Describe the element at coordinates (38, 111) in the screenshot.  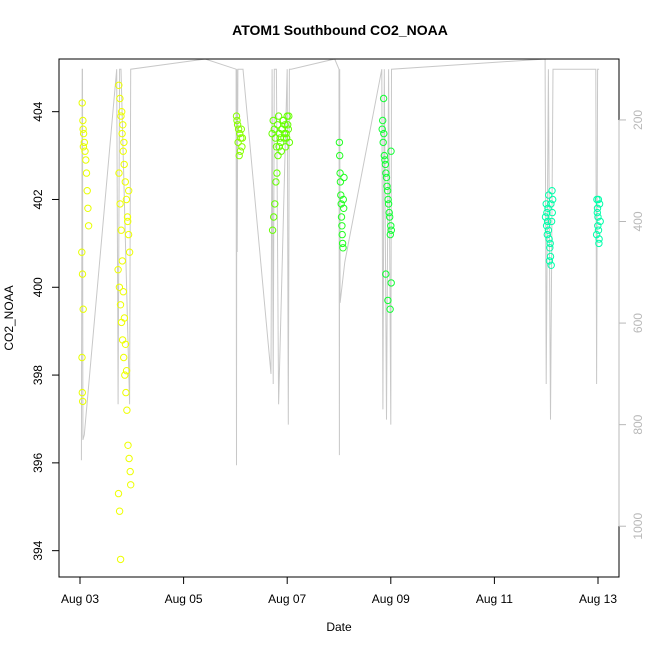
I see `y-tick-label: 404` at that location.